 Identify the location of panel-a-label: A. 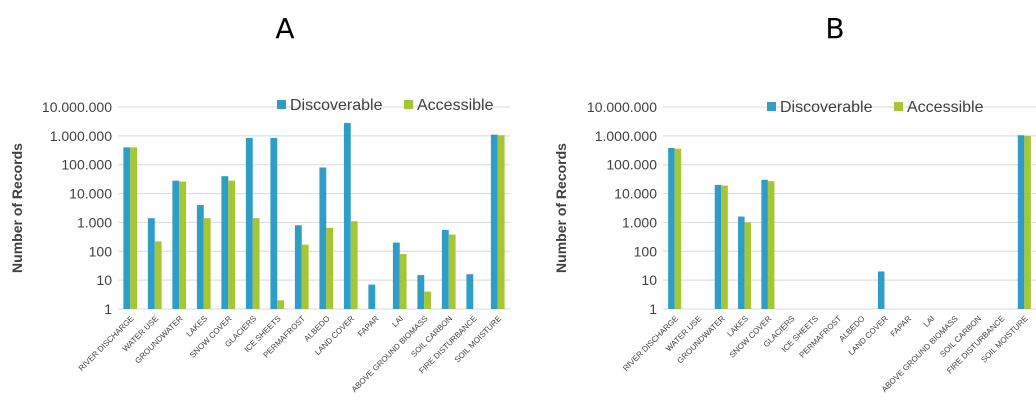
(284, 28).